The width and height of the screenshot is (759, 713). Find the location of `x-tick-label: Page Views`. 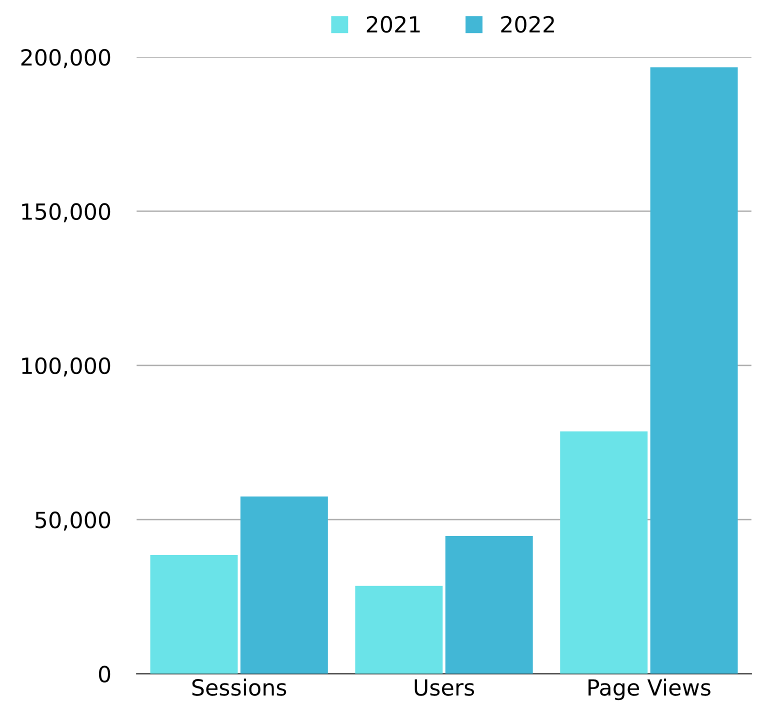

x-tick-label: Page Views is located at coordinates (649, 689).